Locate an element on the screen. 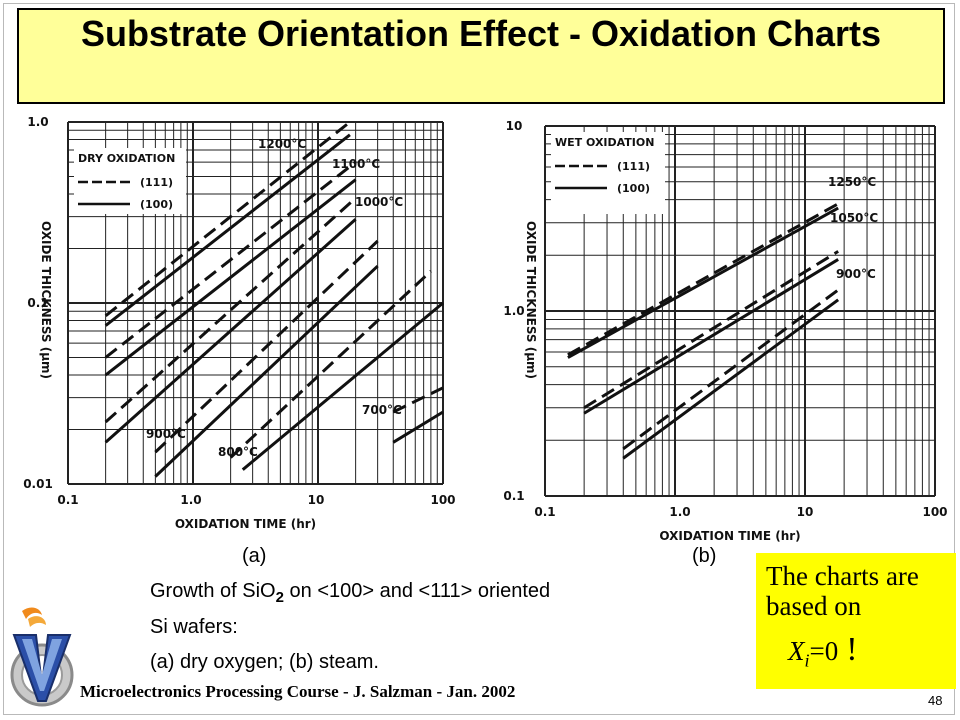 The width and height of the screenshot is (960, 720). caption-prefix: Growth of SiO is located at coordinates (213, 591).